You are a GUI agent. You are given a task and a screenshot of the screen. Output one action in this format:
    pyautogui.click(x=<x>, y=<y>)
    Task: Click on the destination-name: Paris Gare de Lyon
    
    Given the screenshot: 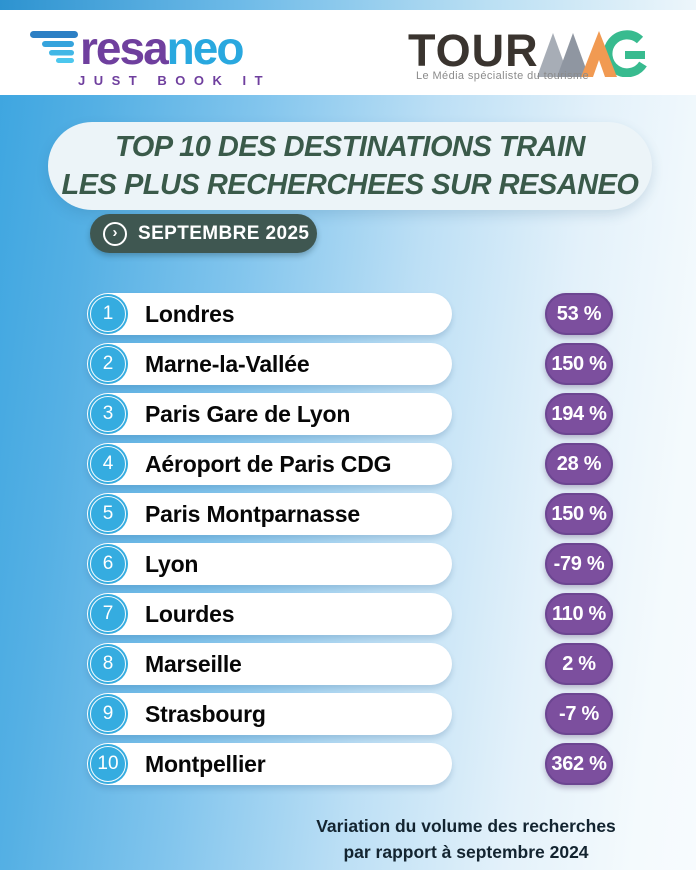 What is the action you would take?
    pyautogui.click(x=248, y=413)
    